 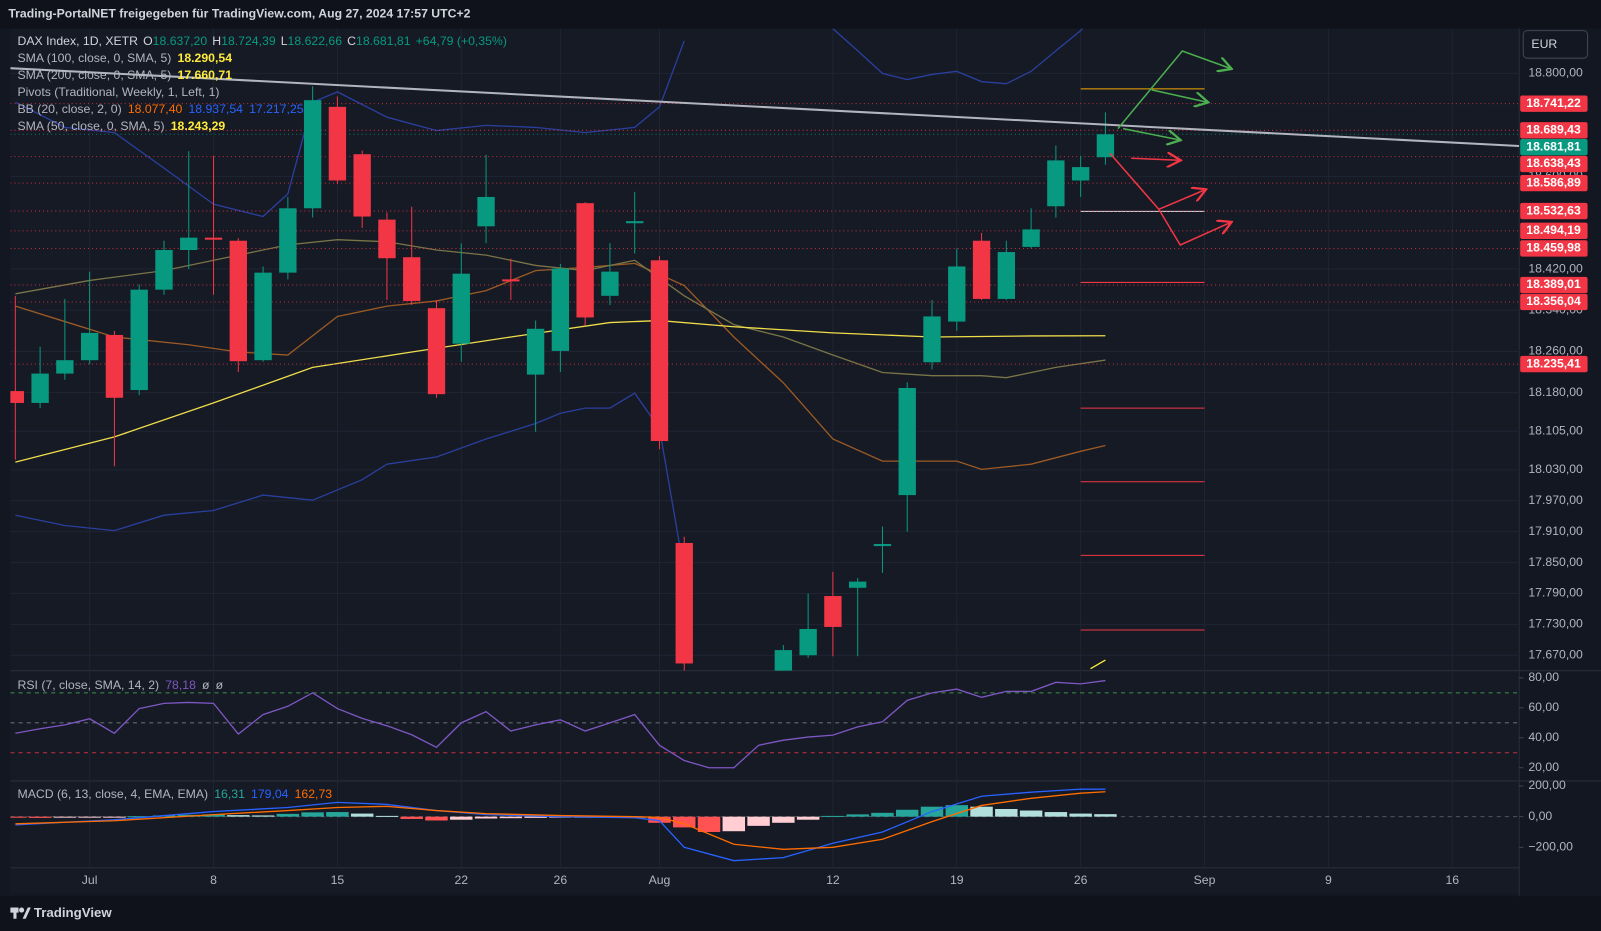 What do you see at coordinates (1547, 785) in the screenshot?
I see `y-tick-label: 200,00` at bounding box center [1547, 785].